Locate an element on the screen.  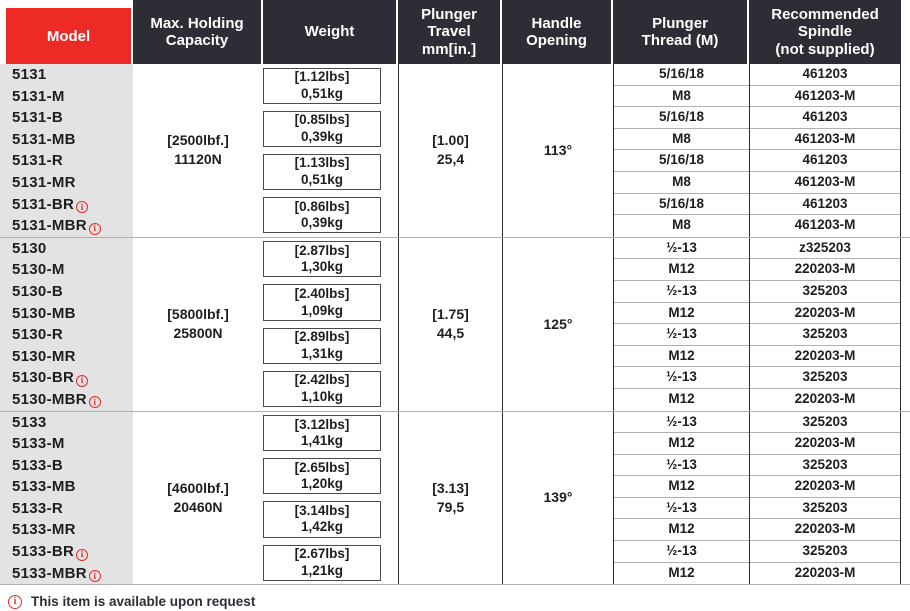
weight-cell: [1.13lbs] 0,51kg is located at coordinates (322, 172).